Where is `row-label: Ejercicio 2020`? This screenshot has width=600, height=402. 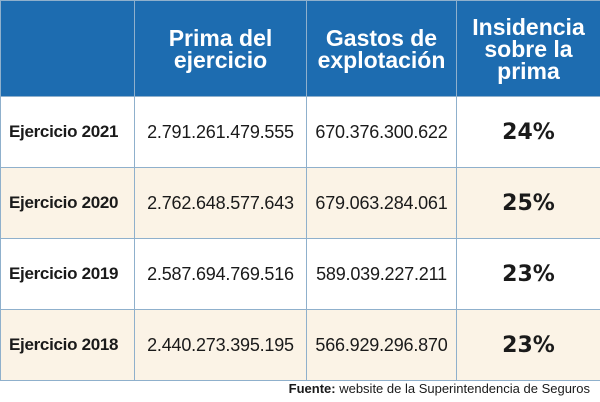 row-label: Ejercicio 2020 is located at coordinates (67, 203).